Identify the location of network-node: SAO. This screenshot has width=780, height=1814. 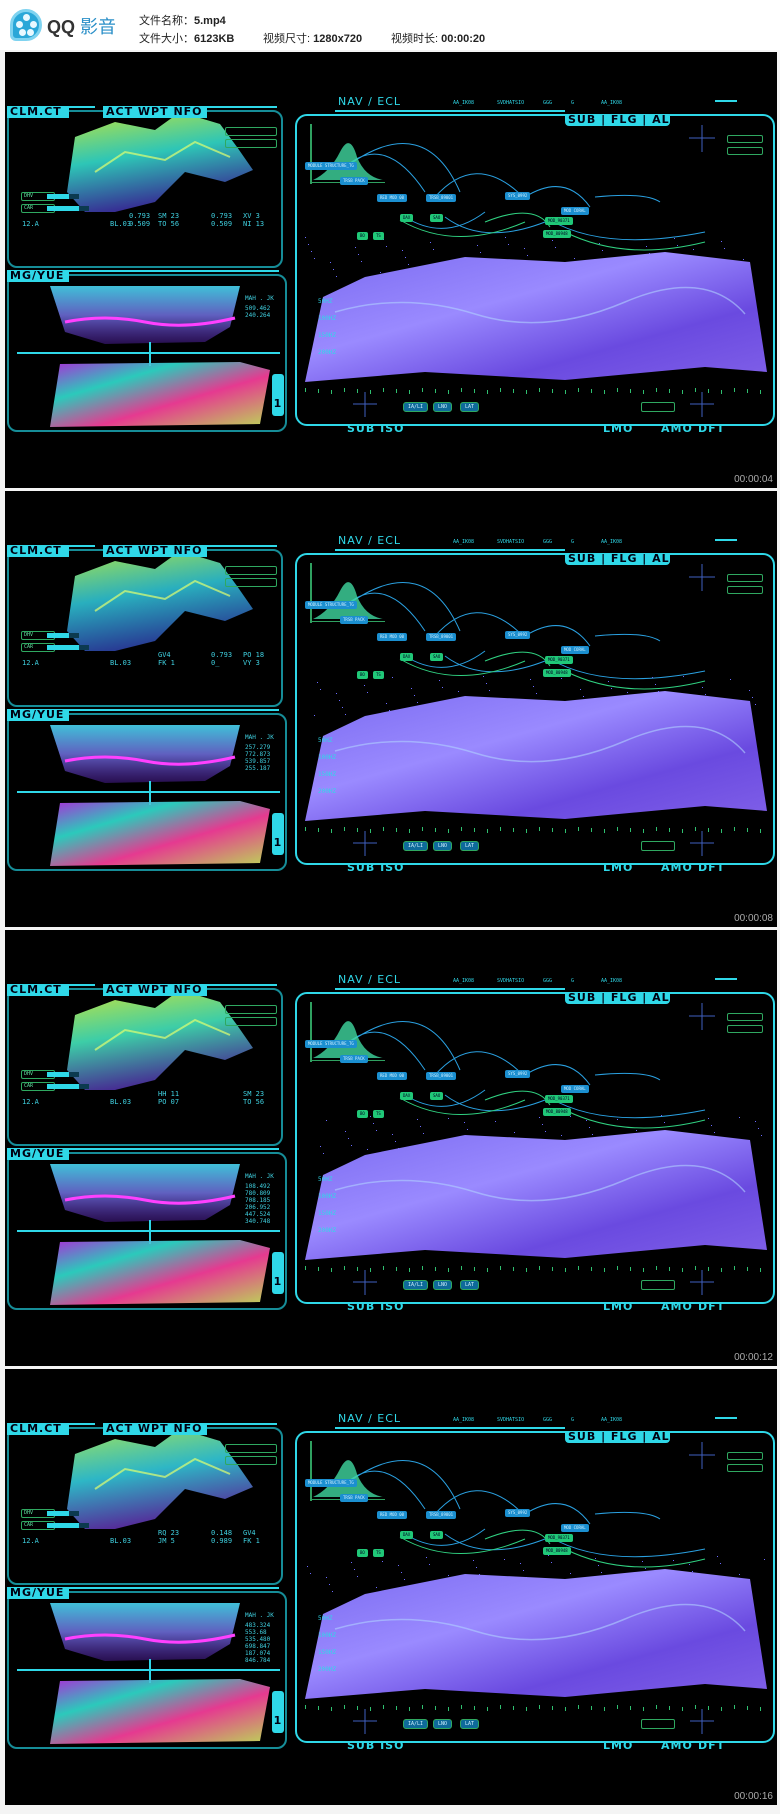
(437, 1096).